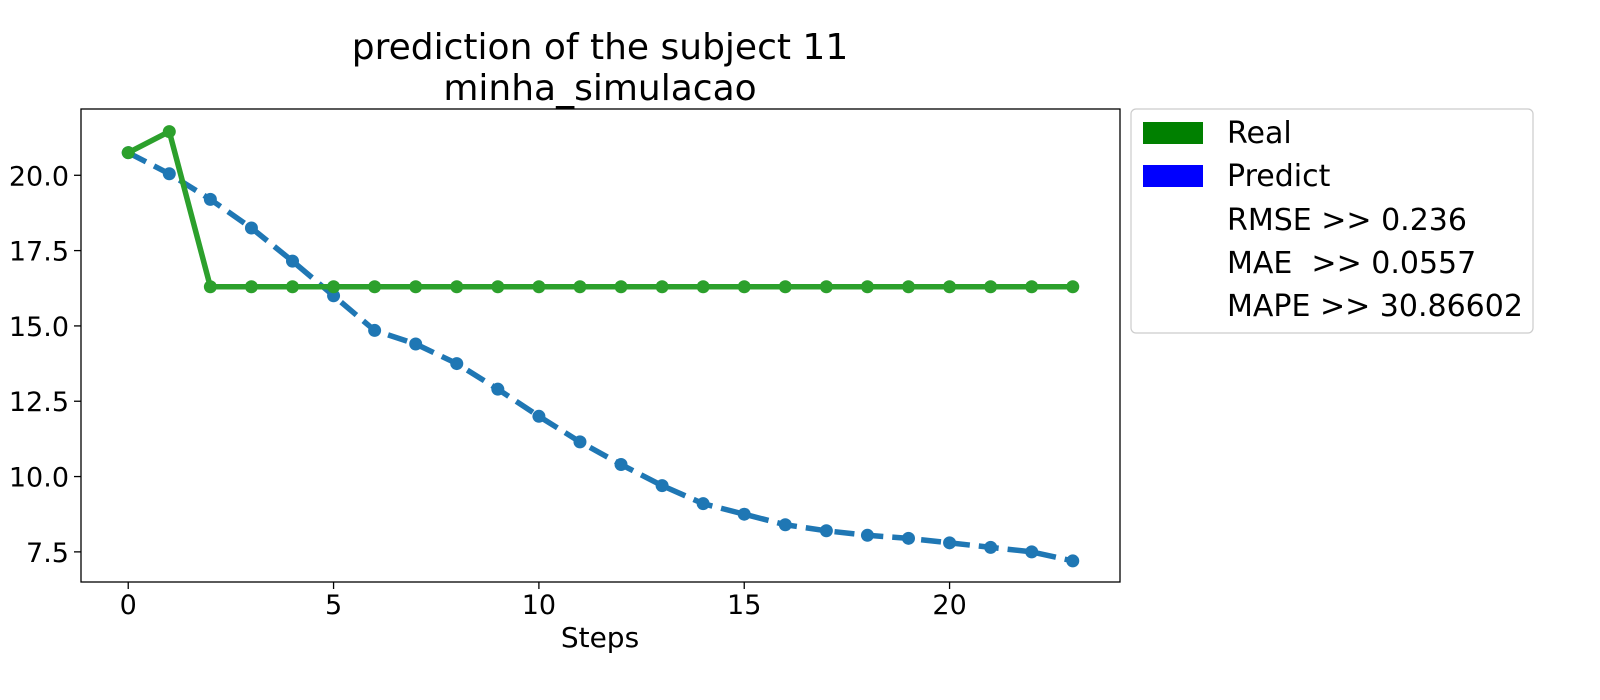  What do you see at coordinates (600, 47) in the screenshot?
I see `chart-title-line-1: prediction of the subject 11` at bounding box center [600, 47].